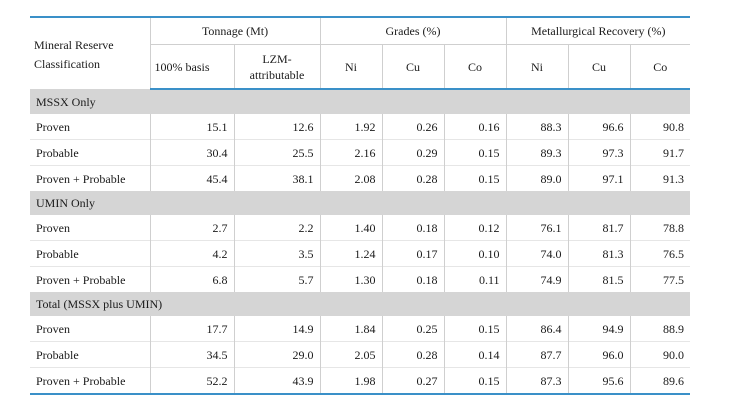 This screenshot has width=736, height=403. Describe the element at coordinates (599, 178) in the screenshot. I see `table-cell: 97.1` at that location.